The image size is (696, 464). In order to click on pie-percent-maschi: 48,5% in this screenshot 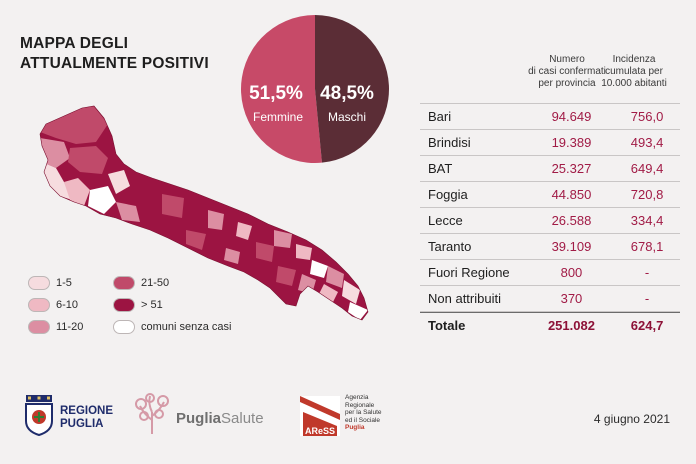, I will do `click(347, 93)`.